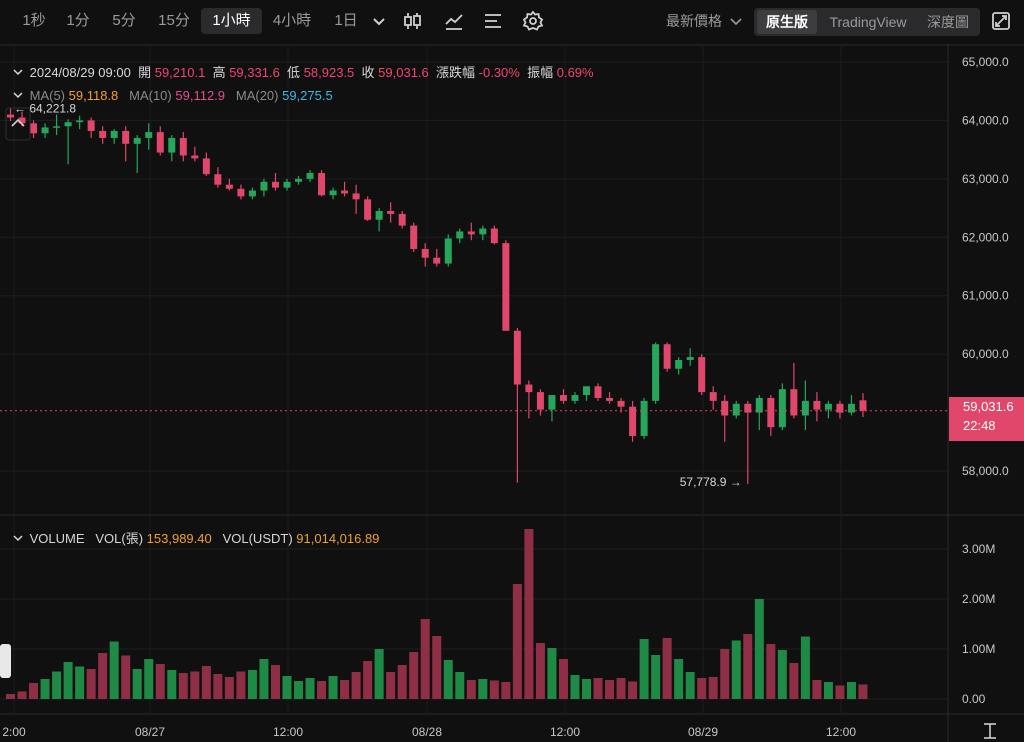 The height and width of the screenshot is (742, 1024). I want to click on close-value: 59,031.6, so click(403, 72).